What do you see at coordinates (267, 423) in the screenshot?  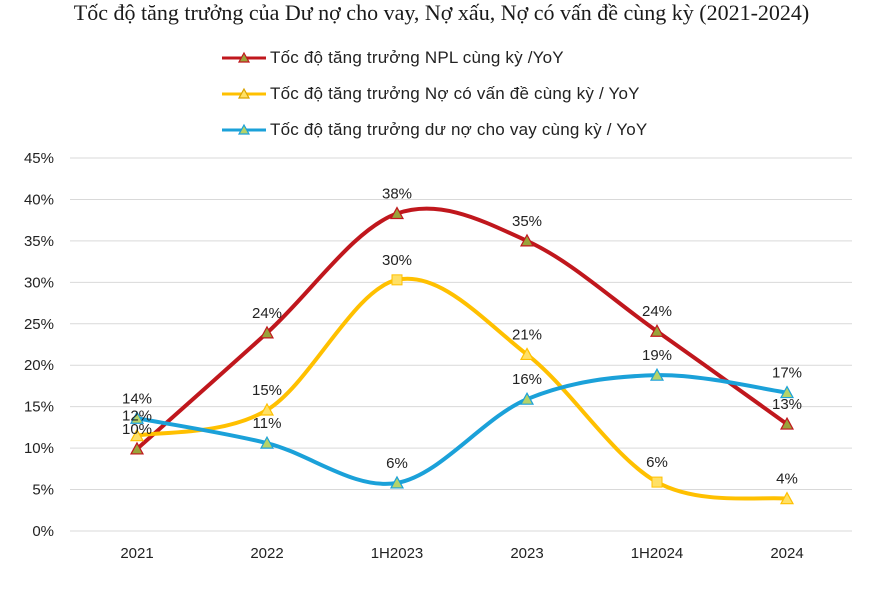 I see `data-label-credit: 11%` at bounding box center [267, 423].